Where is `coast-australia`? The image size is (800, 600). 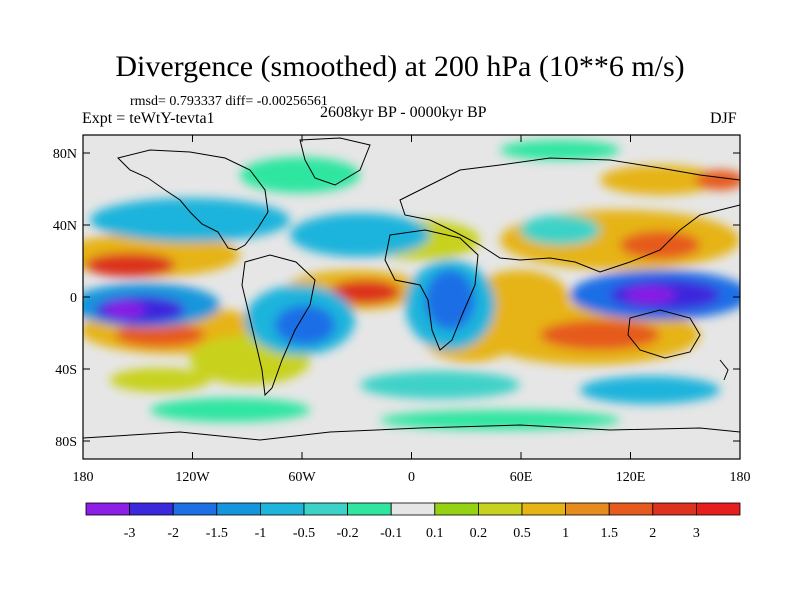
coast-australia is located at coordinates (664, 334).